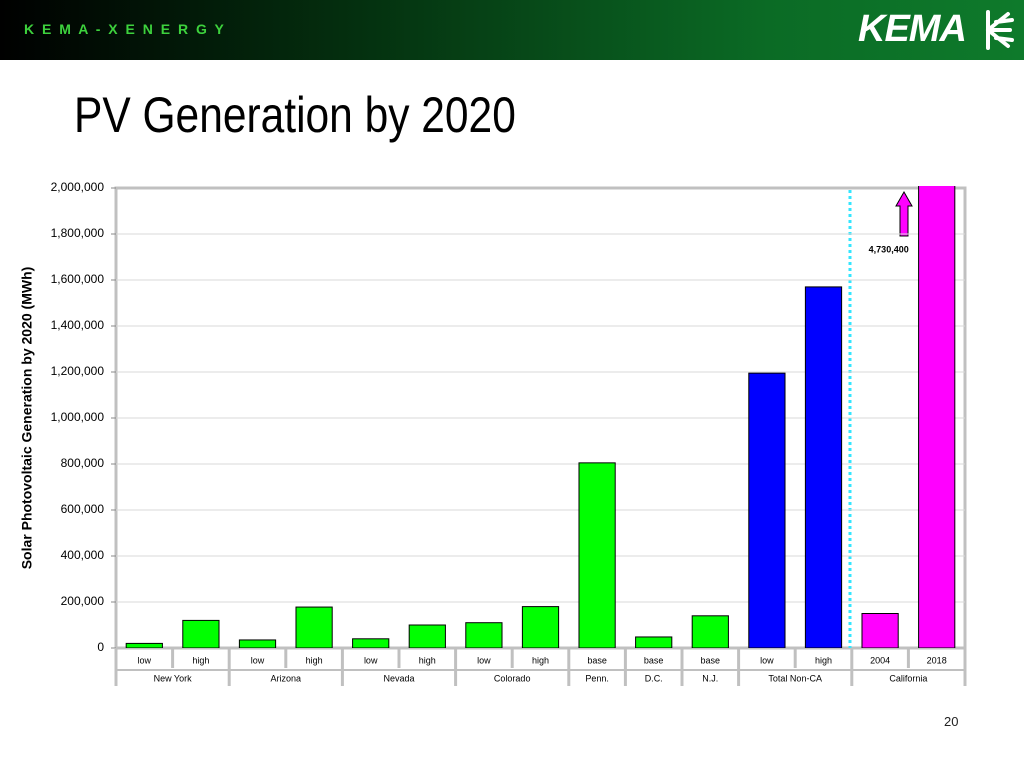  Describe the element at coordinates (1000, 30) in the screenshot. I see `logo-mark` at that location.